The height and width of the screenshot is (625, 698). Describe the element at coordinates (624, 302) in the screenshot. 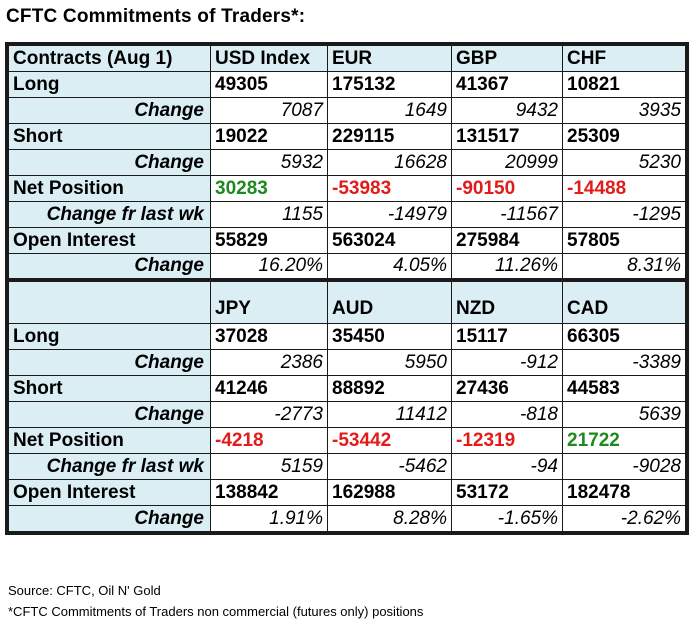

I see `currency-header: CAD` at that location.